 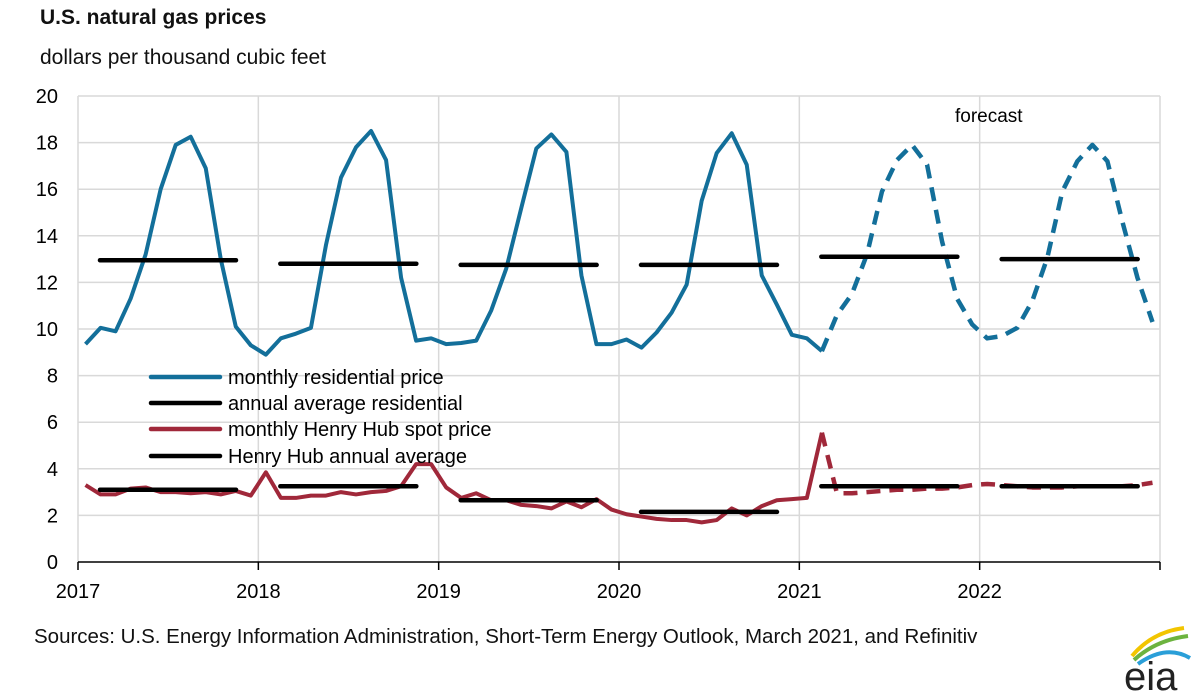 I want to click on x-tick-label: 2022, so click(x=979, y=592).